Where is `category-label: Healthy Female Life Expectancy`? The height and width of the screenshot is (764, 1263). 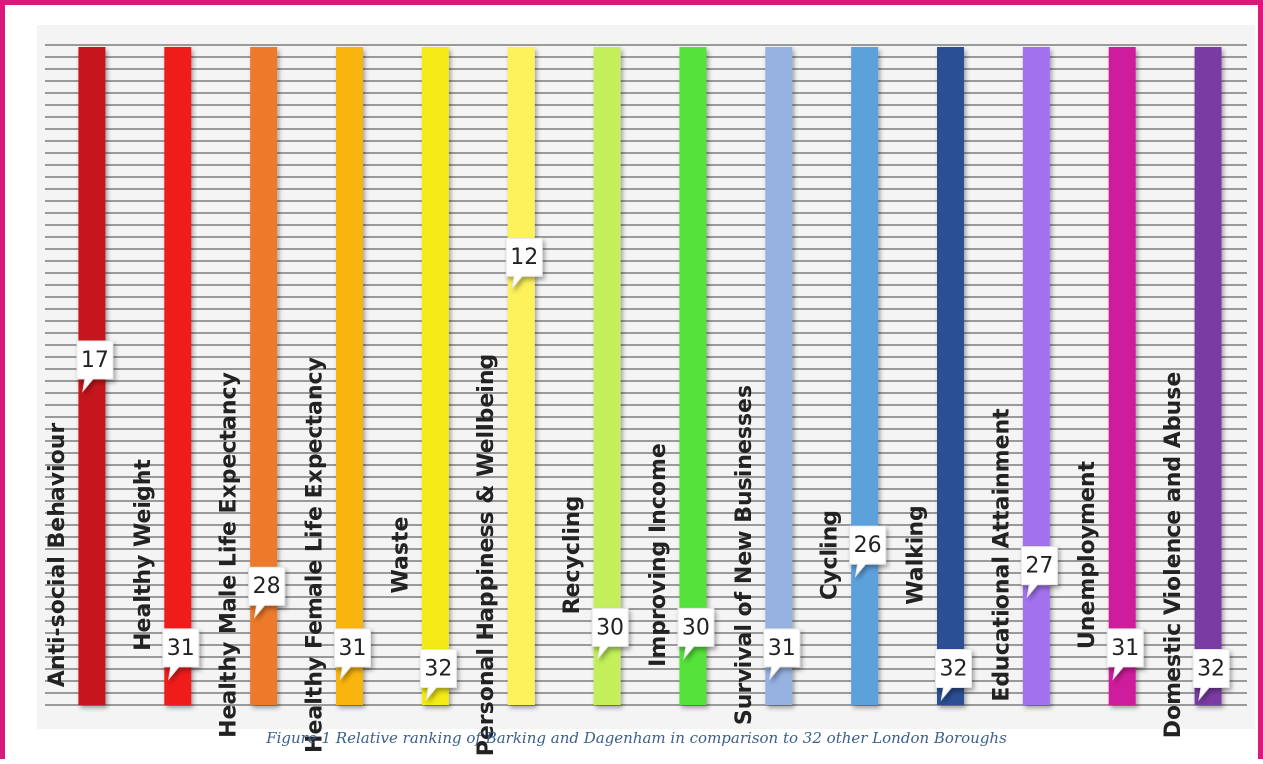
category-label: Healthy Female Life Expectancy is located at coordinates (315, 555).